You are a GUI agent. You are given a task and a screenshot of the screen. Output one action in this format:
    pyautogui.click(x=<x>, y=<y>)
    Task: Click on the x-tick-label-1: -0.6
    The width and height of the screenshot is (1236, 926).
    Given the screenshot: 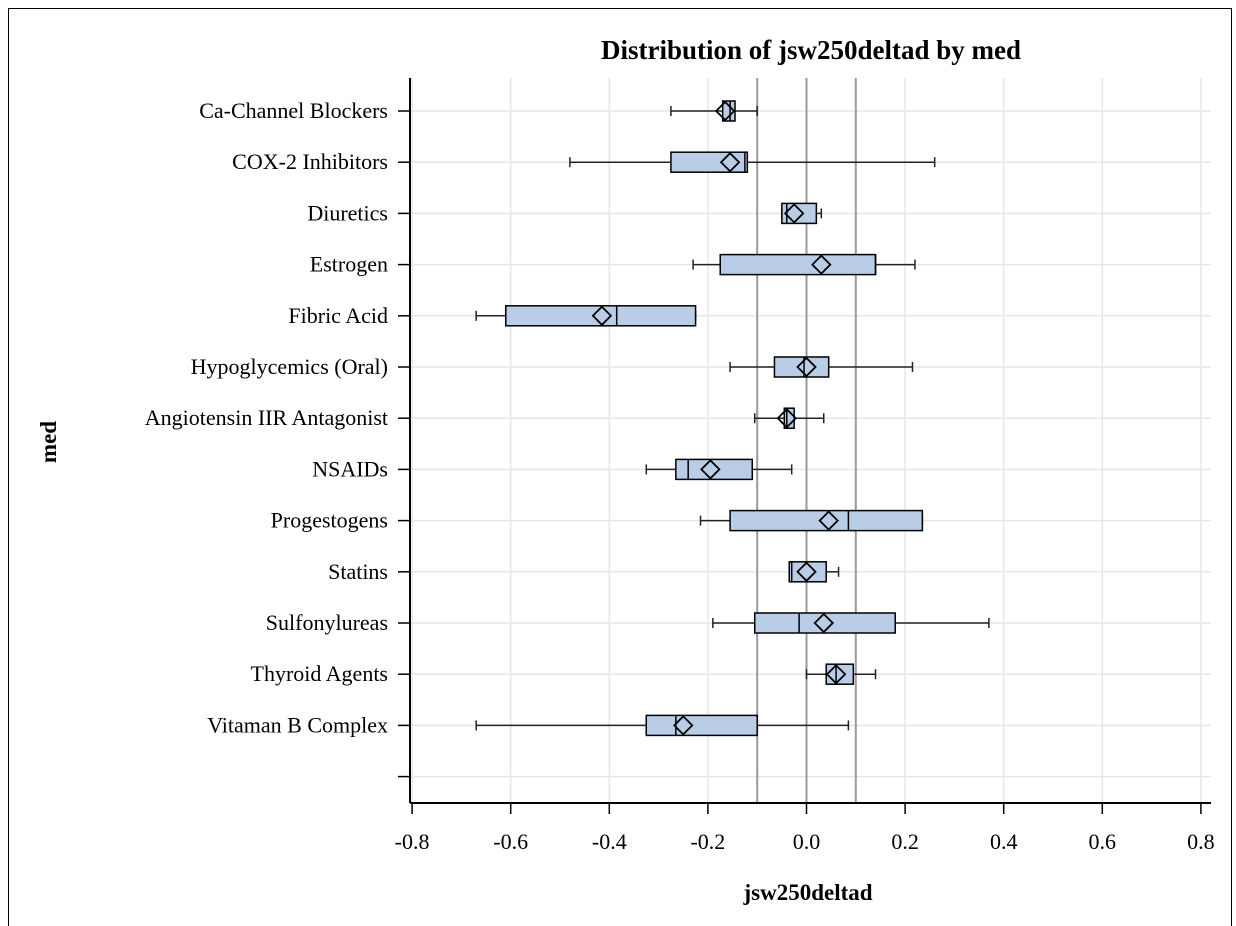 What is the action you would take?
    pyautogui.click(x=510, y=841)
    